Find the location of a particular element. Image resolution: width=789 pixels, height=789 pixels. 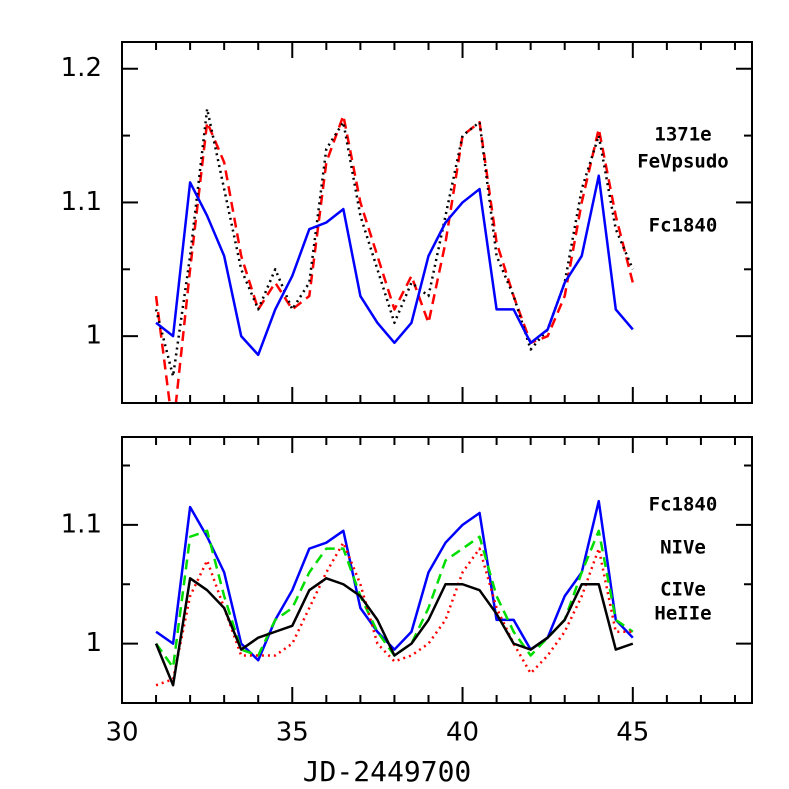

x-tick-label: 40 is located at coordinates (462, 733).